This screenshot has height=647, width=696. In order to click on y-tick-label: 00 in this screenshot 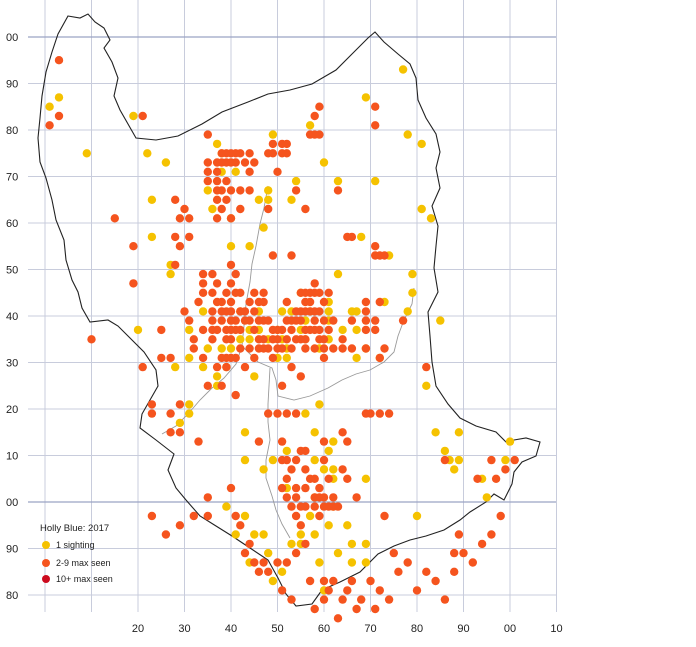, I will do `click(12, 38)`.